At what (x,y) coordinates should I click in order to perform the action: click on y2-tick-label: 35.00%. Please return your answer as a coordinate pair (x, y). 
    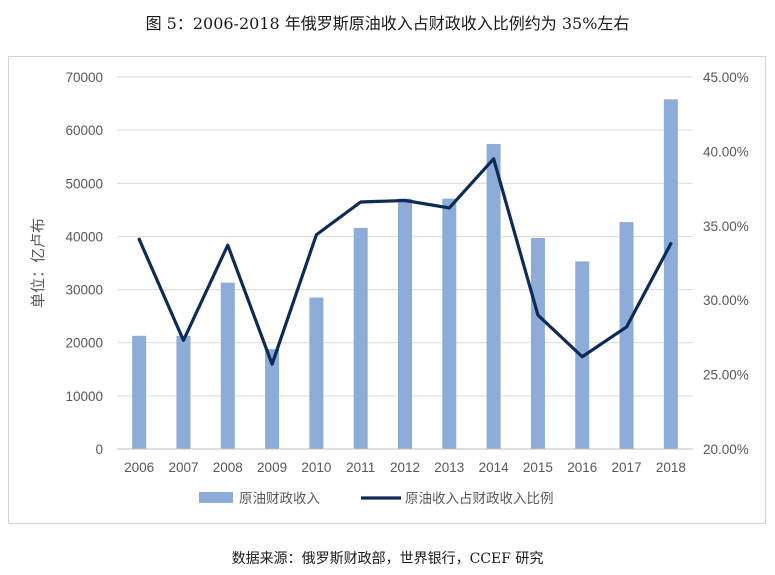
    Looking at the image, I should click on (726, 226).